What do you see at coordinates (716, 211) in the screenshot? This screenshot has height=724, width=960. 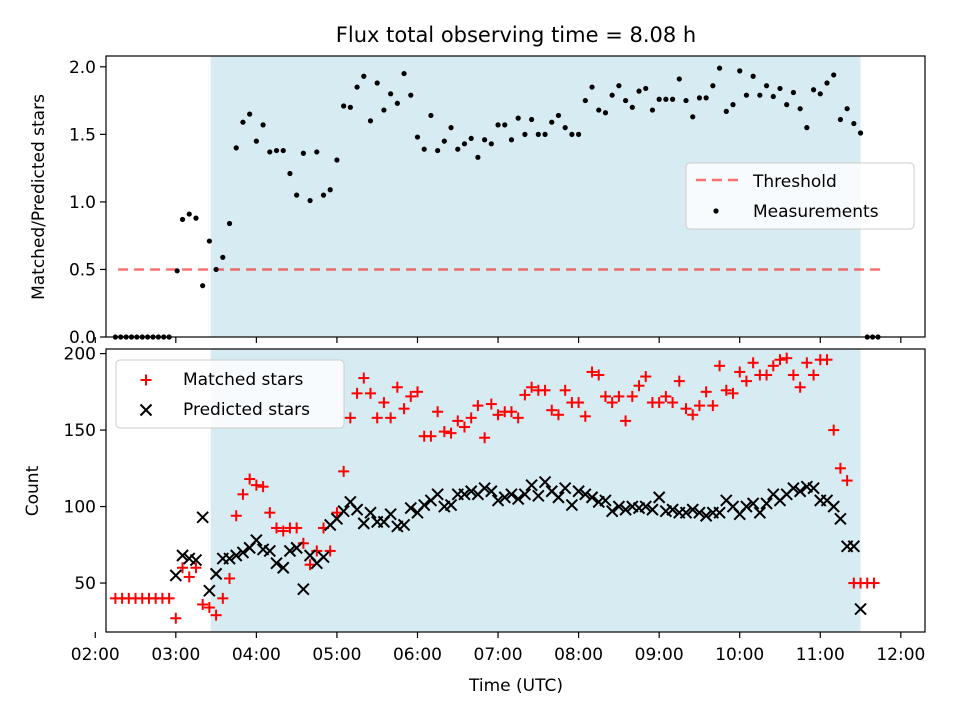 I see `legend-measurements-swatch` at bounding box center [716, 211].